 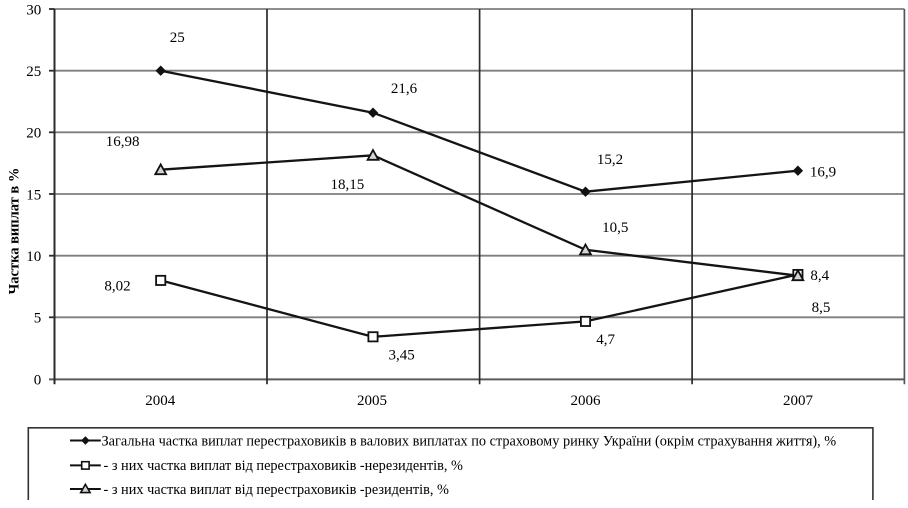 What do you see at coordinates (38, 319) in the screenshot?
I see `svg-text: 5` at bounding box center [38, 319].